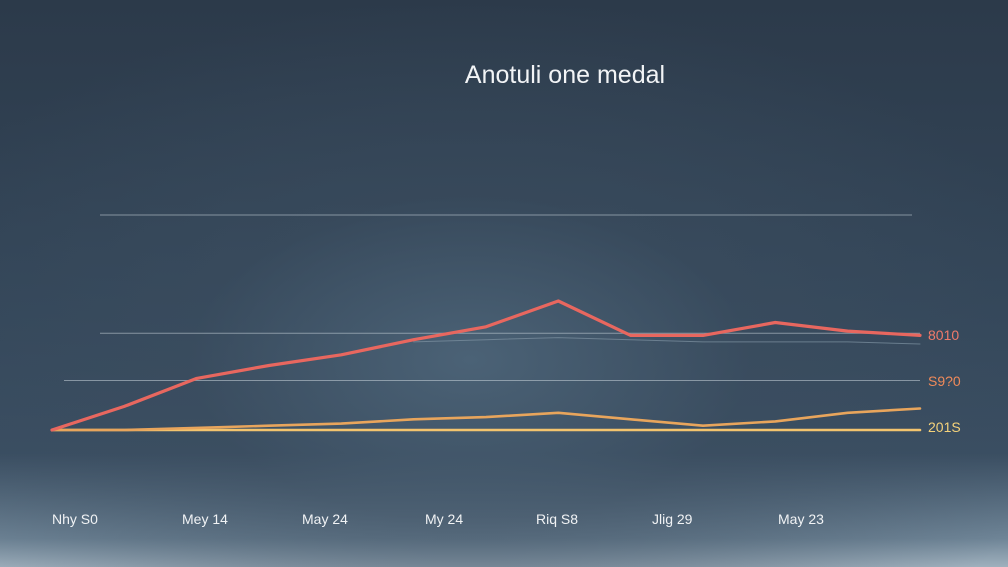 The width and height of the screenshot is (1008, 567). Describe the element at coordinates (944, 427) in the screenshot. I see `end-label: 201S` at that location.